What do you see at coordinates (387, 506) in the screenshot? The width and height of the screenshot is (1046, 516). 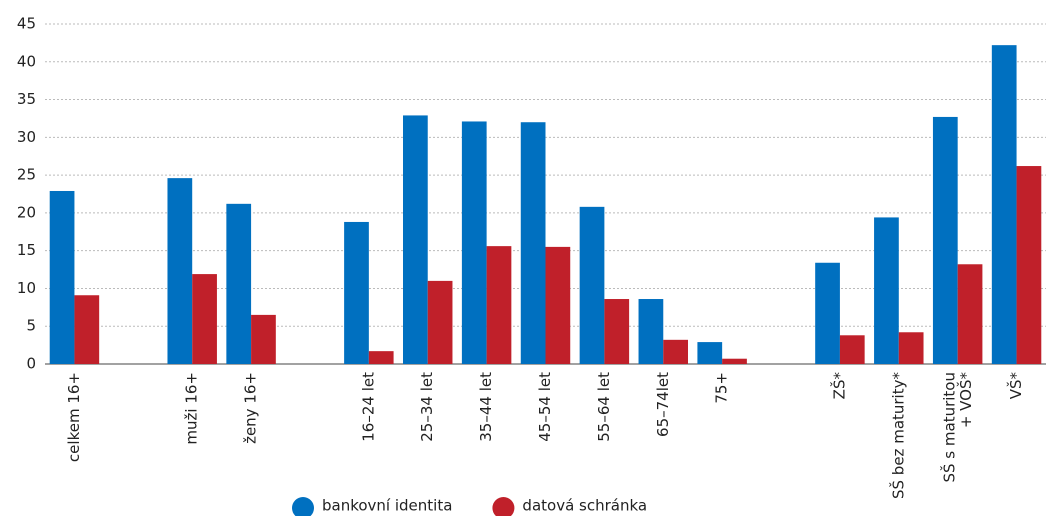 I see `legend-label: bankovní identita` at bounding box center [387, 506].